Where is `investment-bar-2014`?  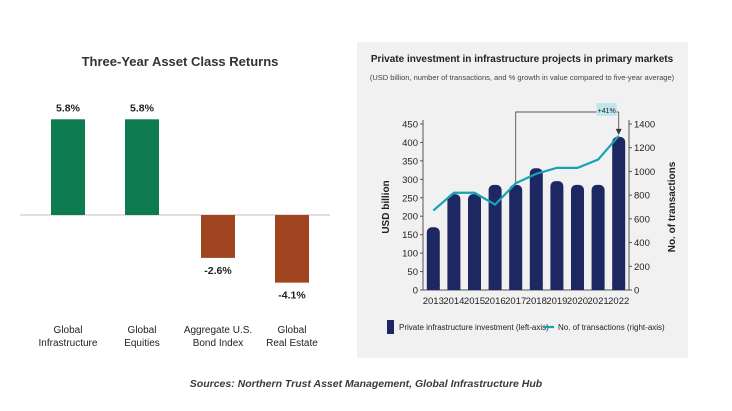 investment-bar-2014 is located at coordinates (454, 242).